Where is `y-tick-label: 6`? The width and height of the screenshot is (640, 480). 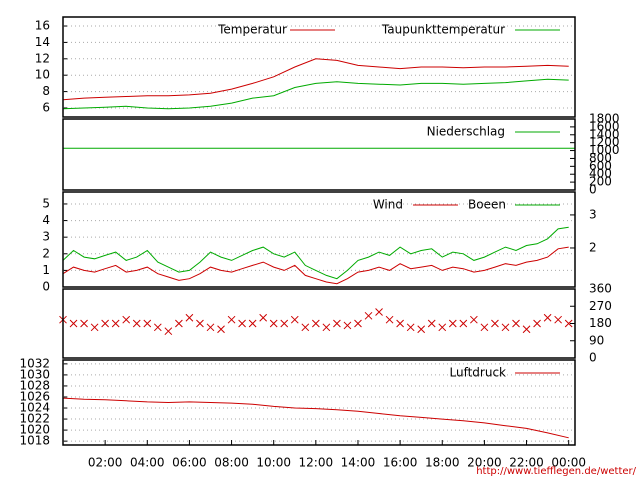 y-tick-label: 6 is located at coordinates (46, 107).